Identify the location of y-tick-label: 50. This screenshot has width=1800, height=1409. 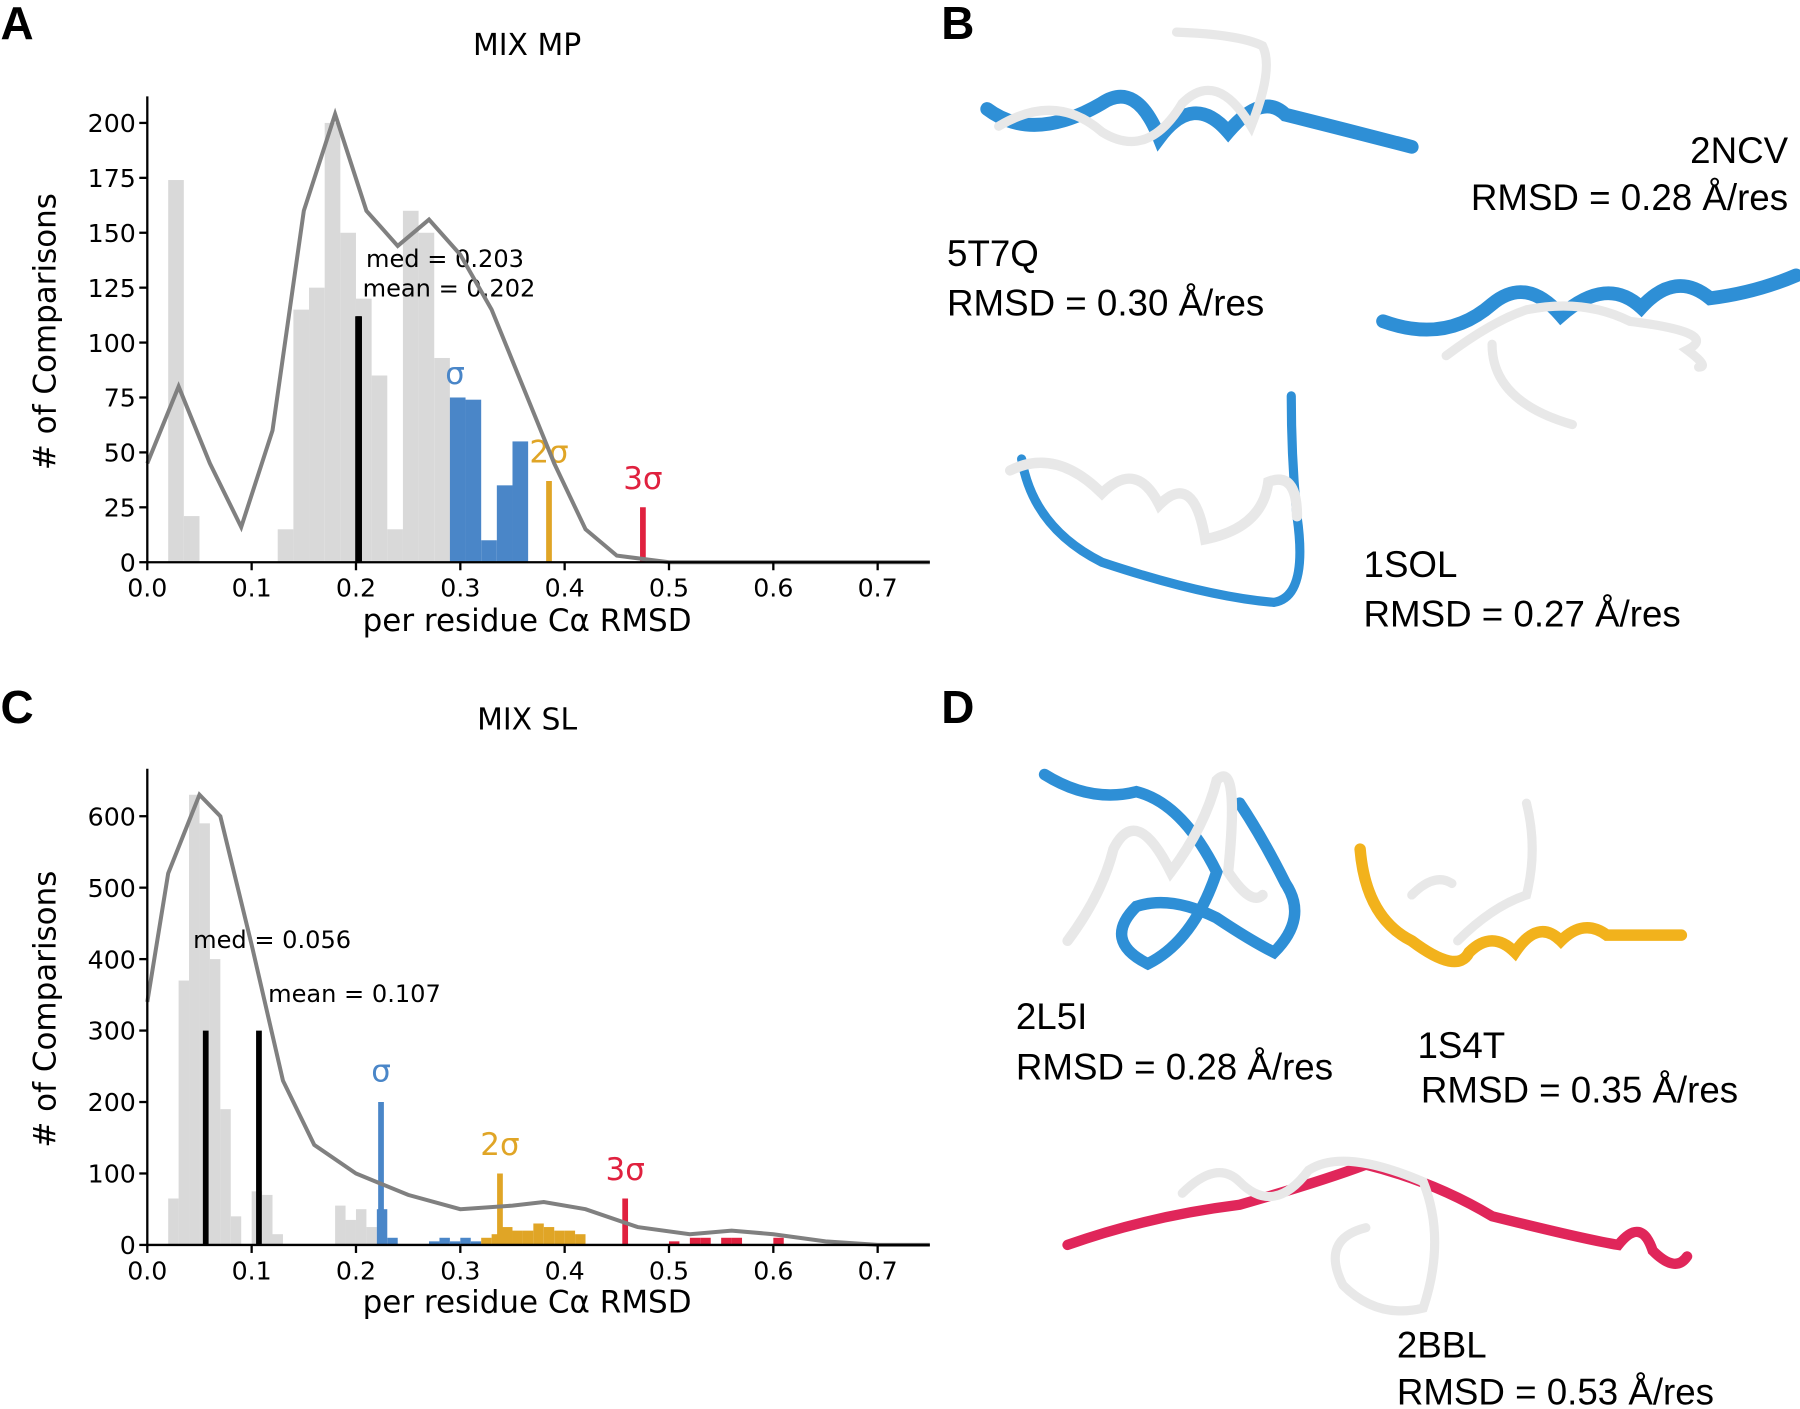
(120, 453).